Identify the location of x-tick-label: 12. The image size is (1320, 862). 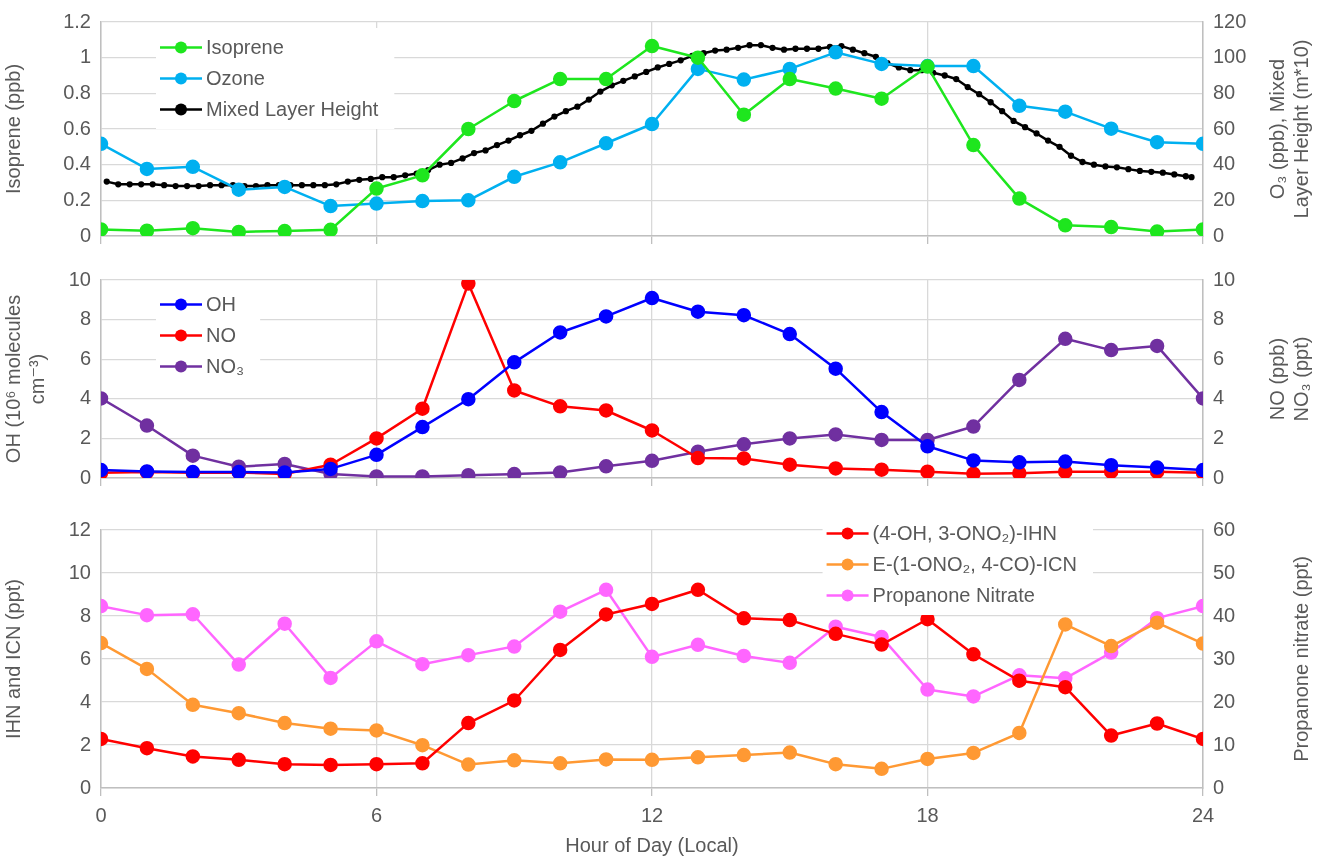
(652, 814).